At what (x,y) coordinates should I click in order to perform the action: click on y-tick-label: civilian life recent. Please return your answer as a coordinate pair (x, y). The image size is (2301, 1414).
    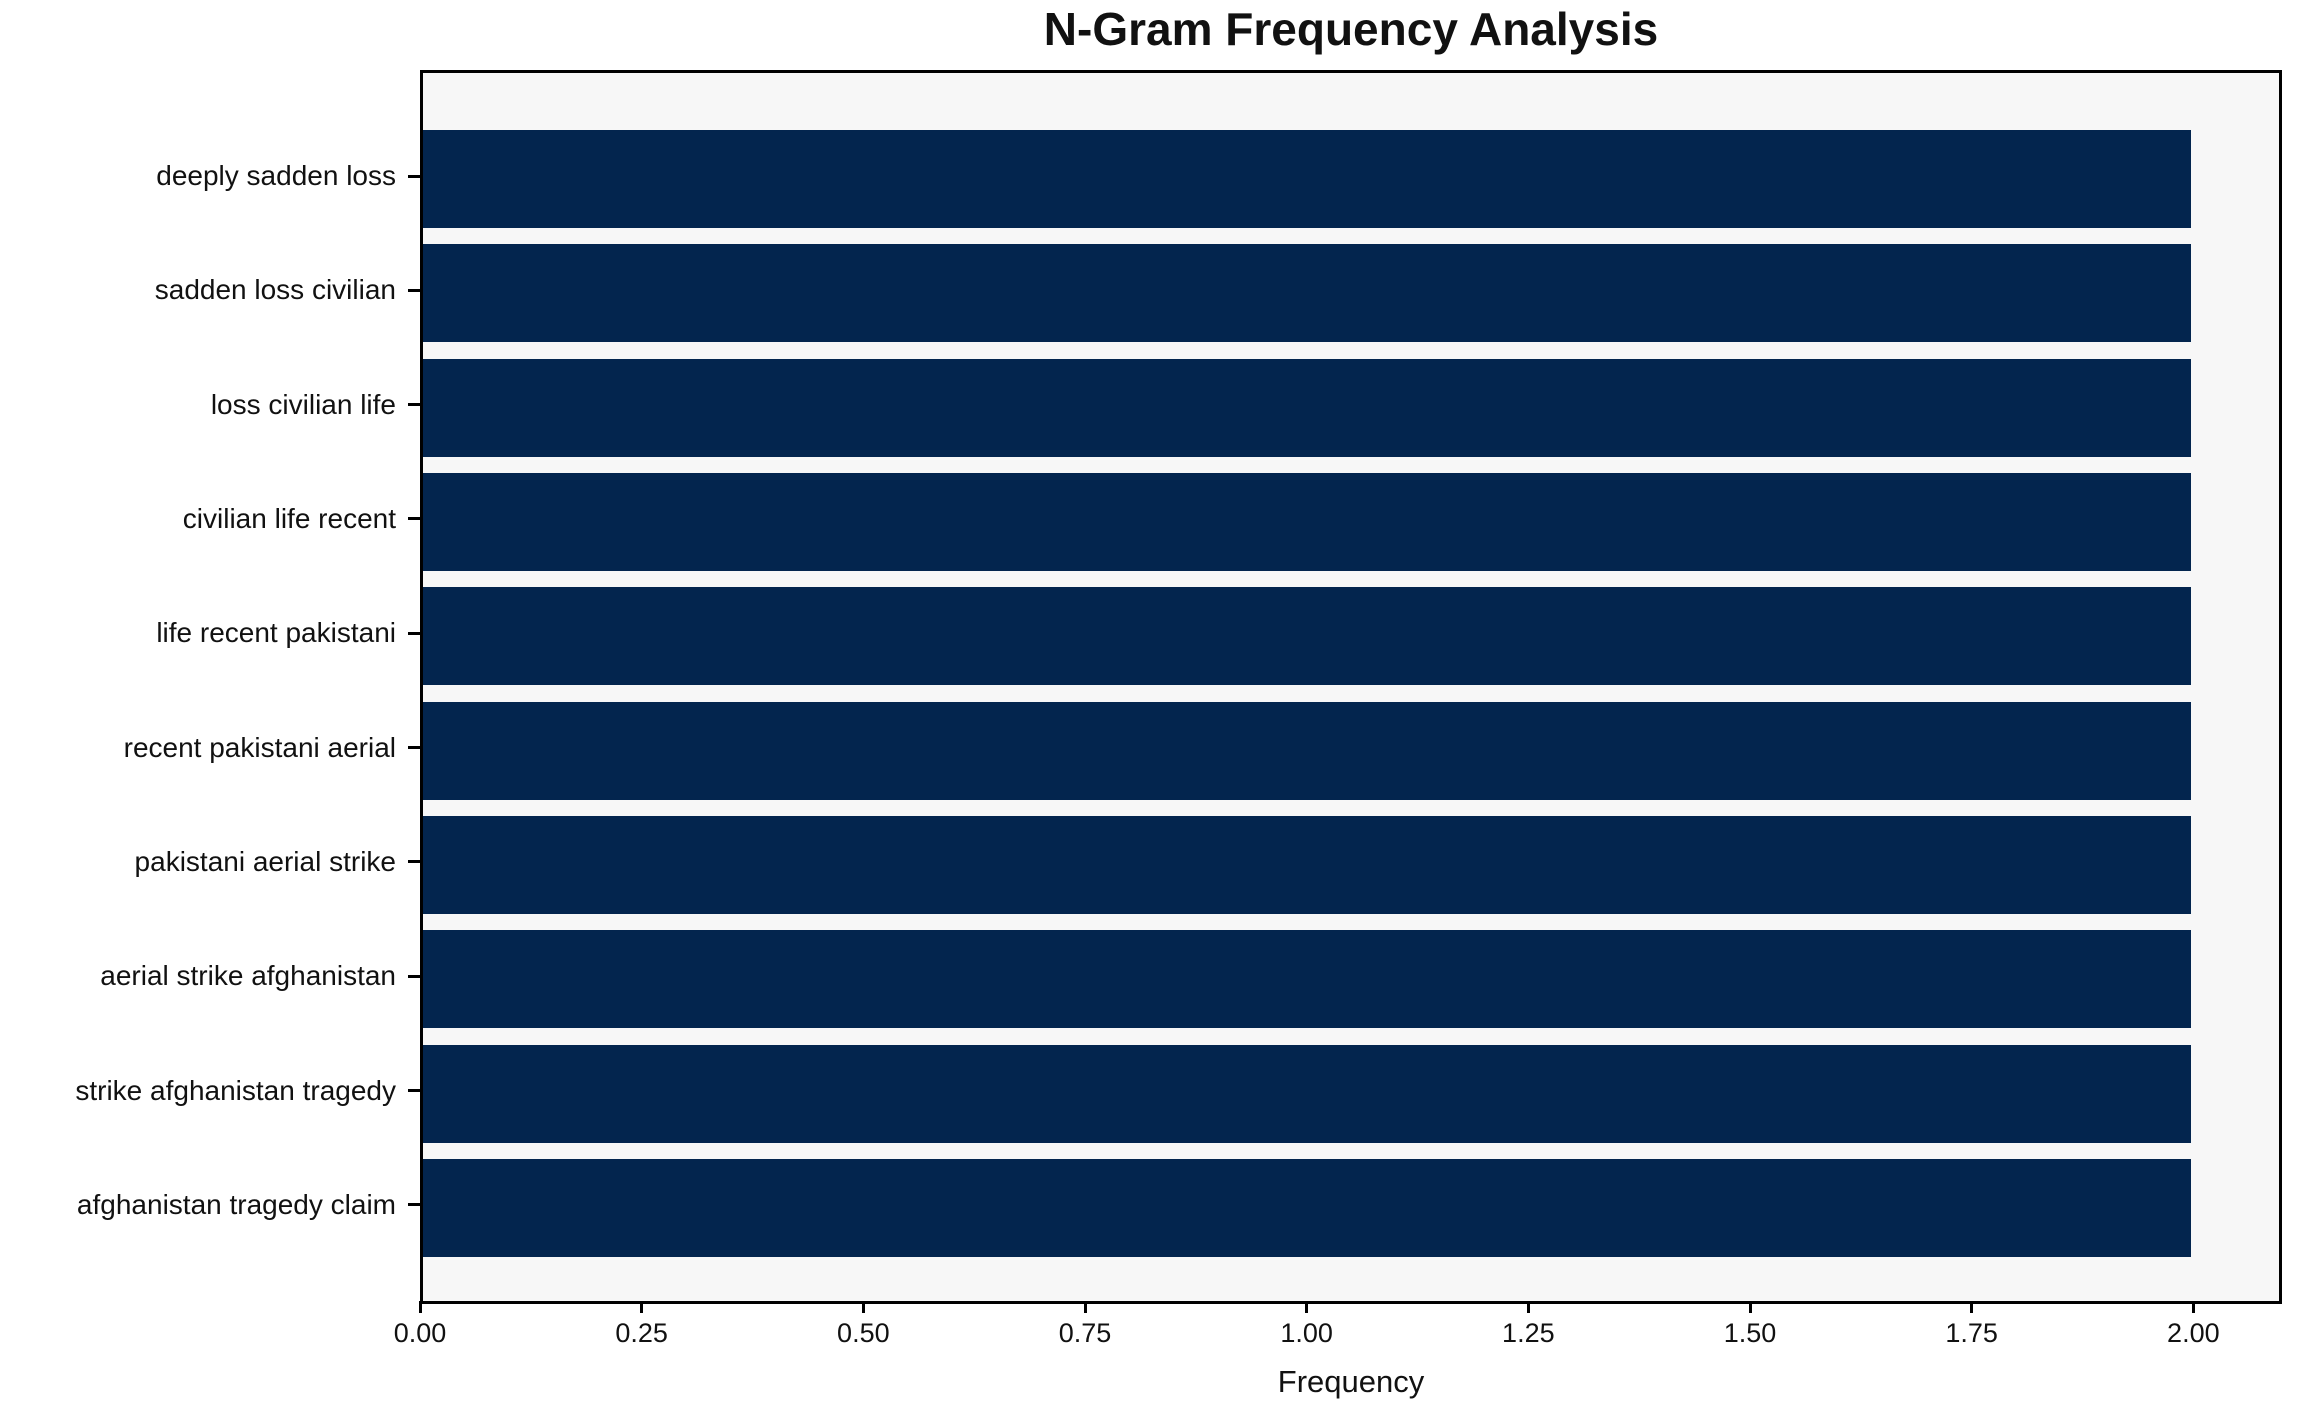
    Looking at the image, I should click on (289, 518).